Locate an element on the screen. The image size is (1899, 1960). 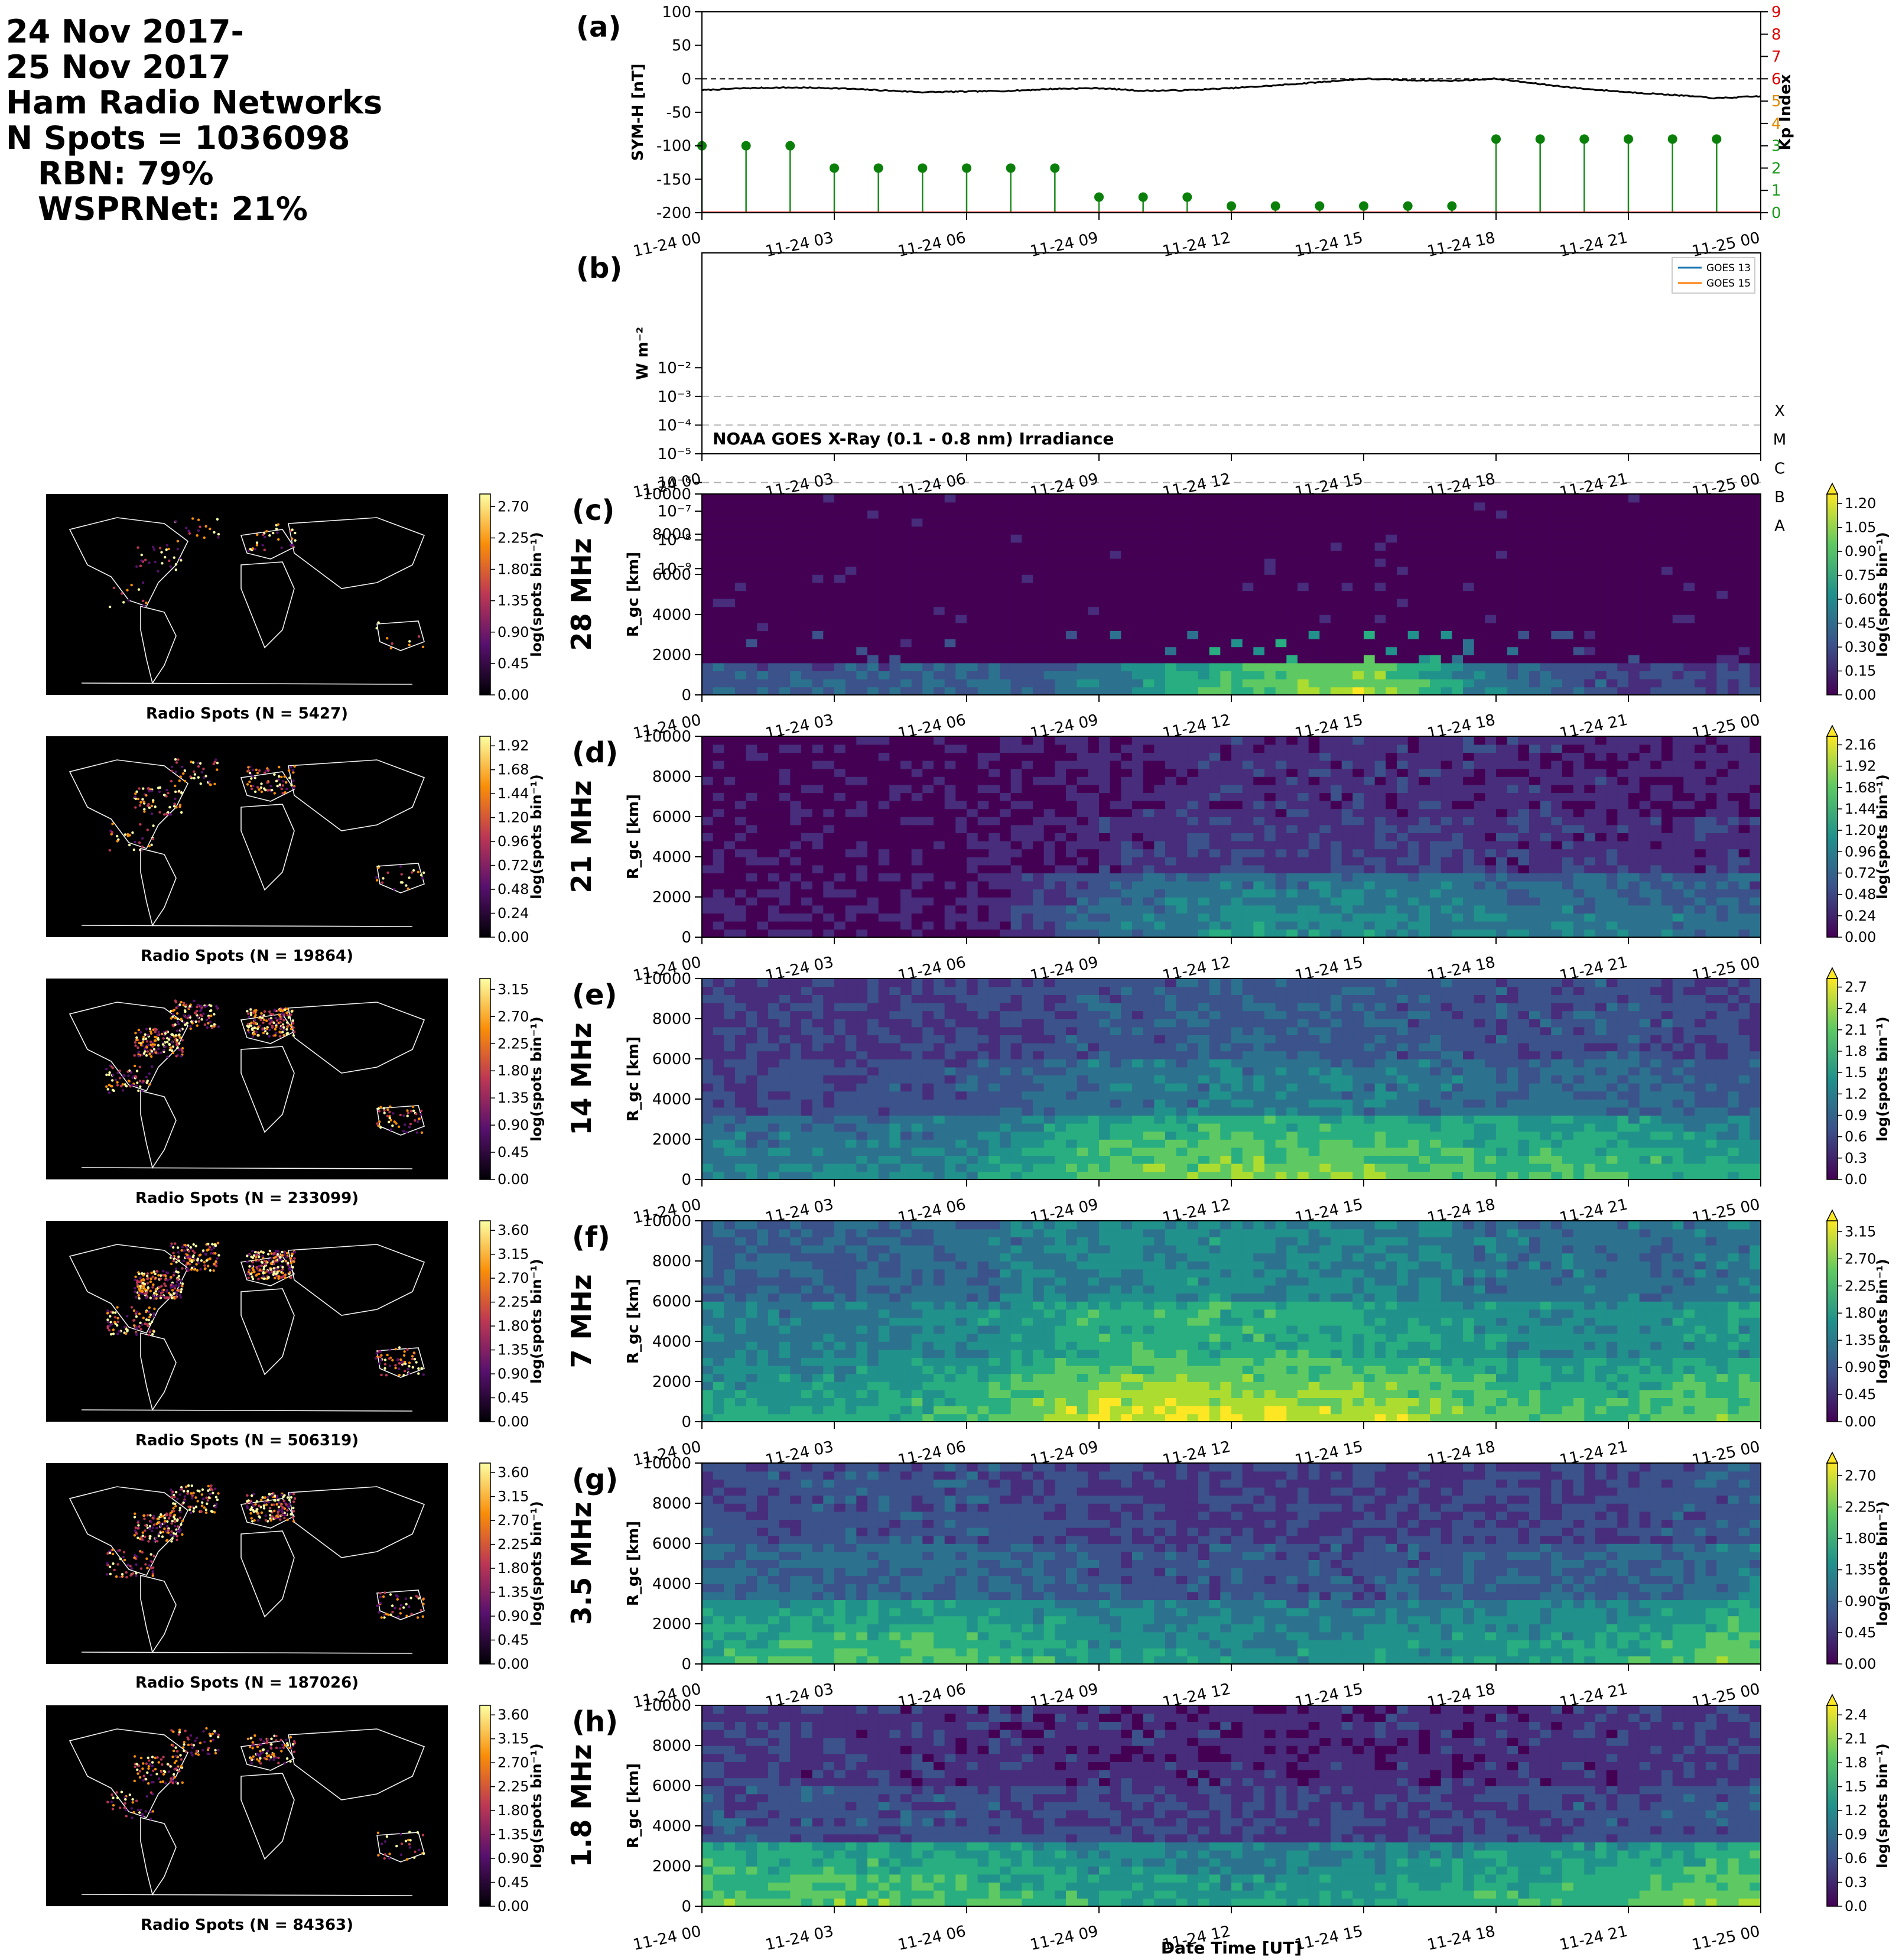
goes-axis-label: W m⁻² is located at coordinates (643, 353).